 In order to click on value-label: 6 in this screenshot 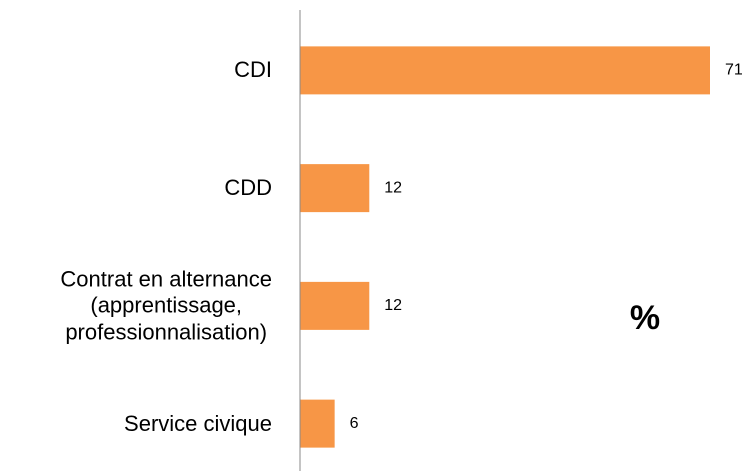, I will do `click(354, 423)`.